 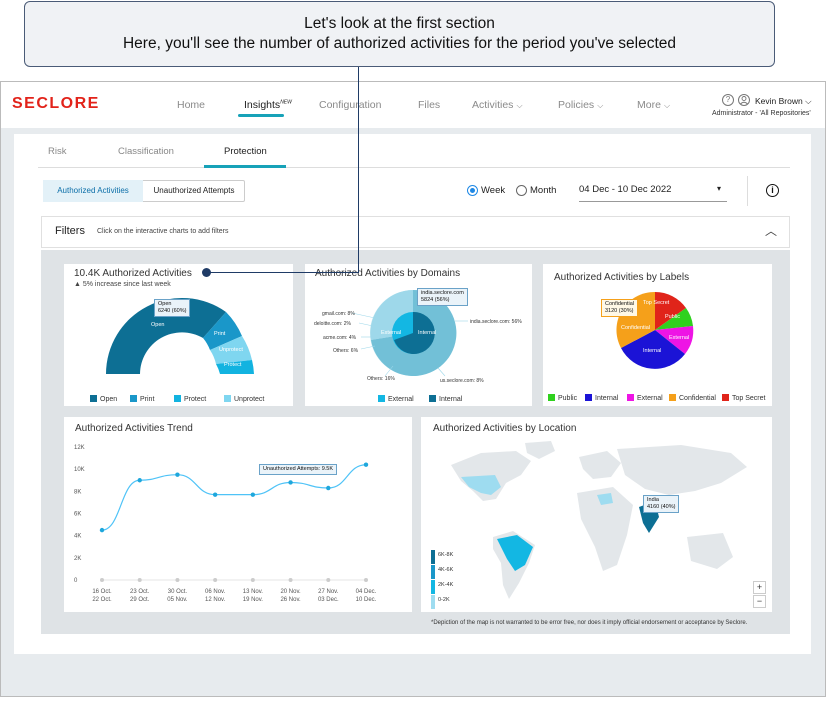 What do you see at coordinates (414, 167) in the screenshot?
I see `tab-divider` at bounding box center [414, 167].